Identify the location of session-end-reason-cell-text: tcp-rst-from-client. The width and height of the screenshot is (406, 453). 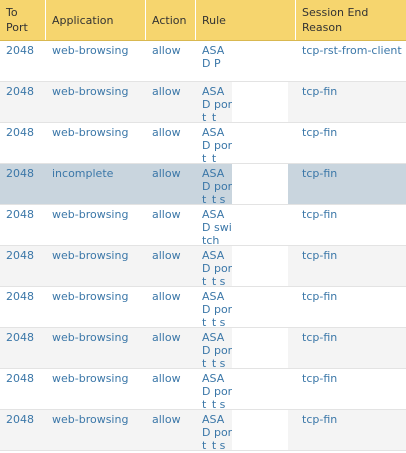
(352, 50).